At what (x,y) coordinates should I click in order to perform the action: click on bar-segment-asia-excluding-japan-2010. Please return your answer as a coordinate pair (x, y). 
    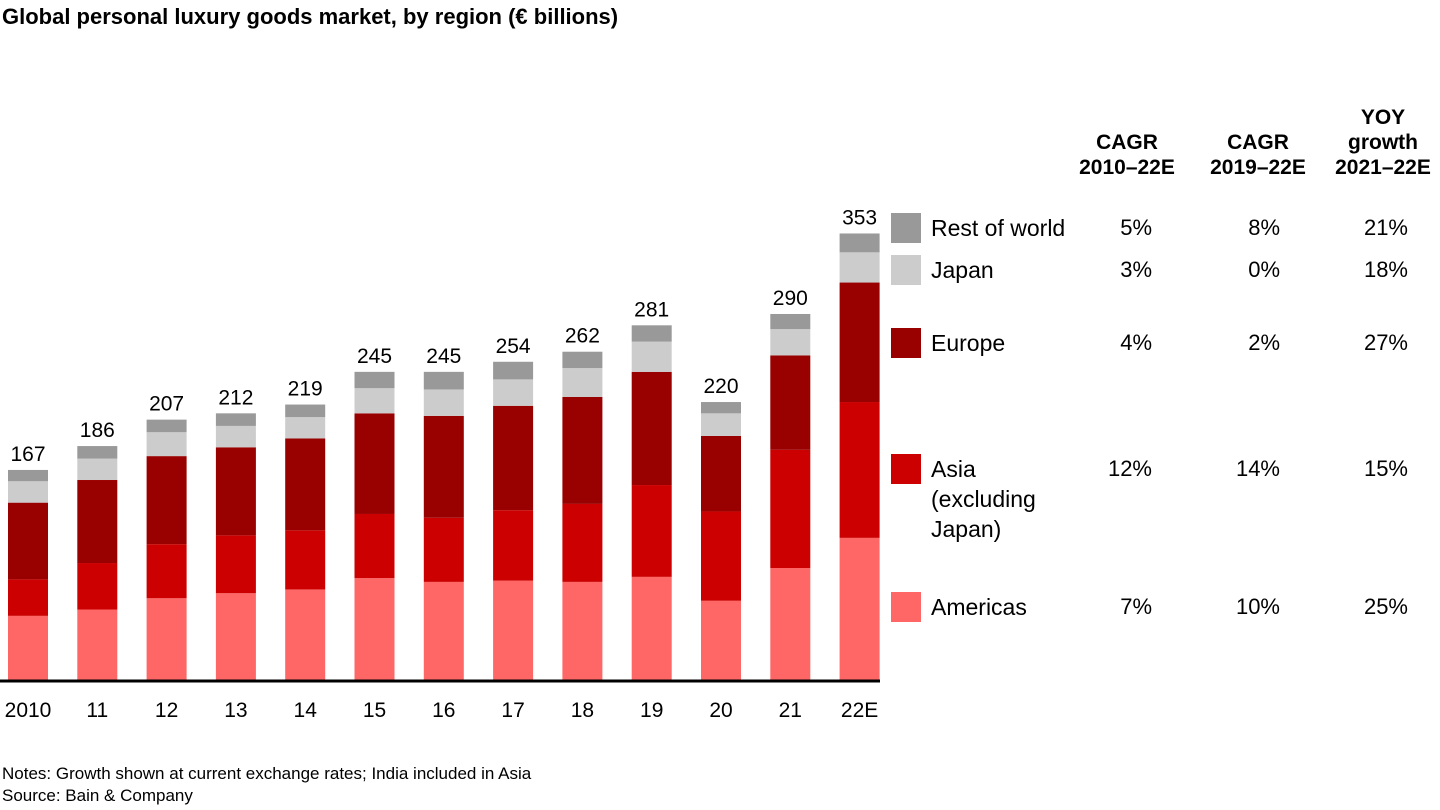
    Looking at the image, I should click on (28, 597).